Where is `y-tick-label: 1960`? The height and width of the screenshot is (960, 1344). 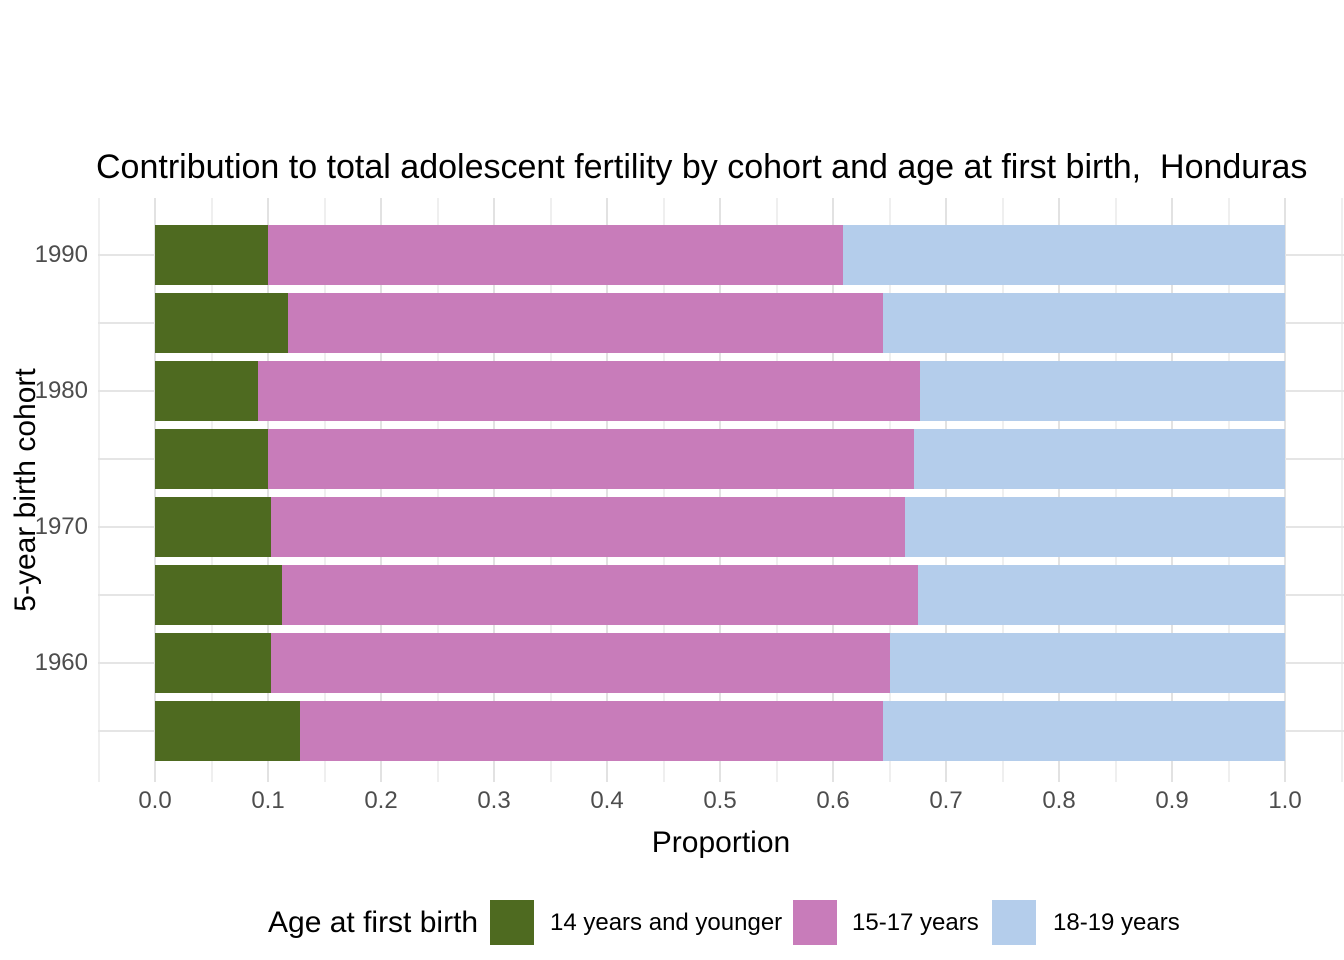 y-tick-label: 1960 is located at coordinates (61, 662).